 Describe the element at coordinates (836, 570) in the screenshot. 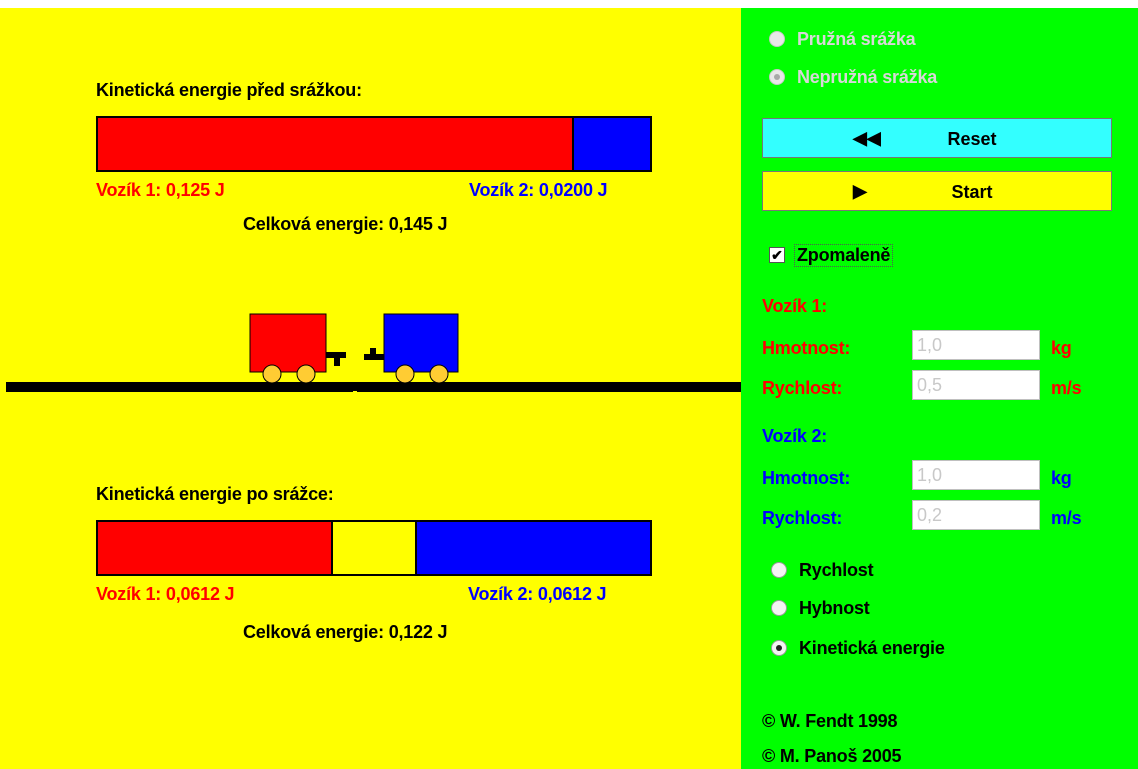

I see `velocity-label: Rychlost` at that location.